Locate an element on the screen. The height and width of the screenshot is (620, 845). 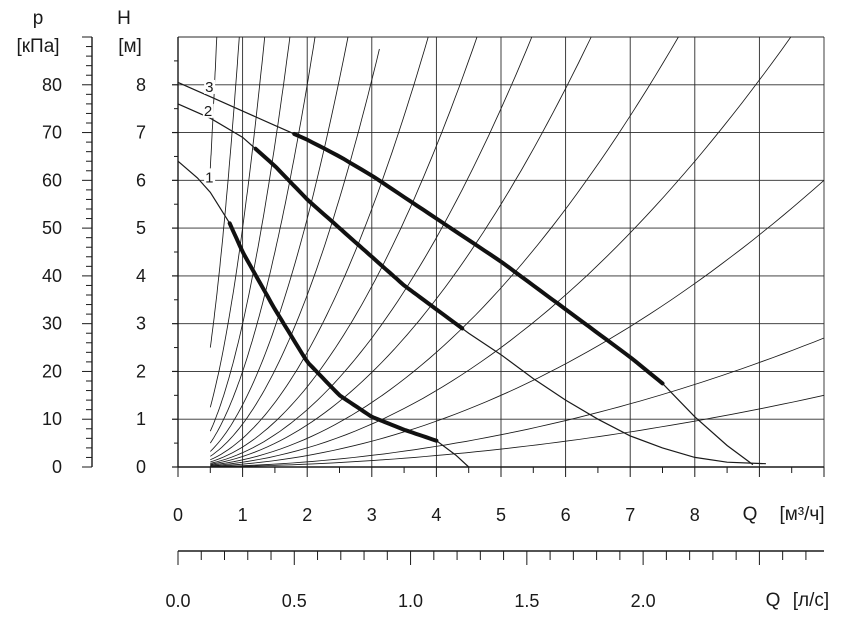
q-m3h-axis-tick-label: 7 is located at coordinates (630, 515).